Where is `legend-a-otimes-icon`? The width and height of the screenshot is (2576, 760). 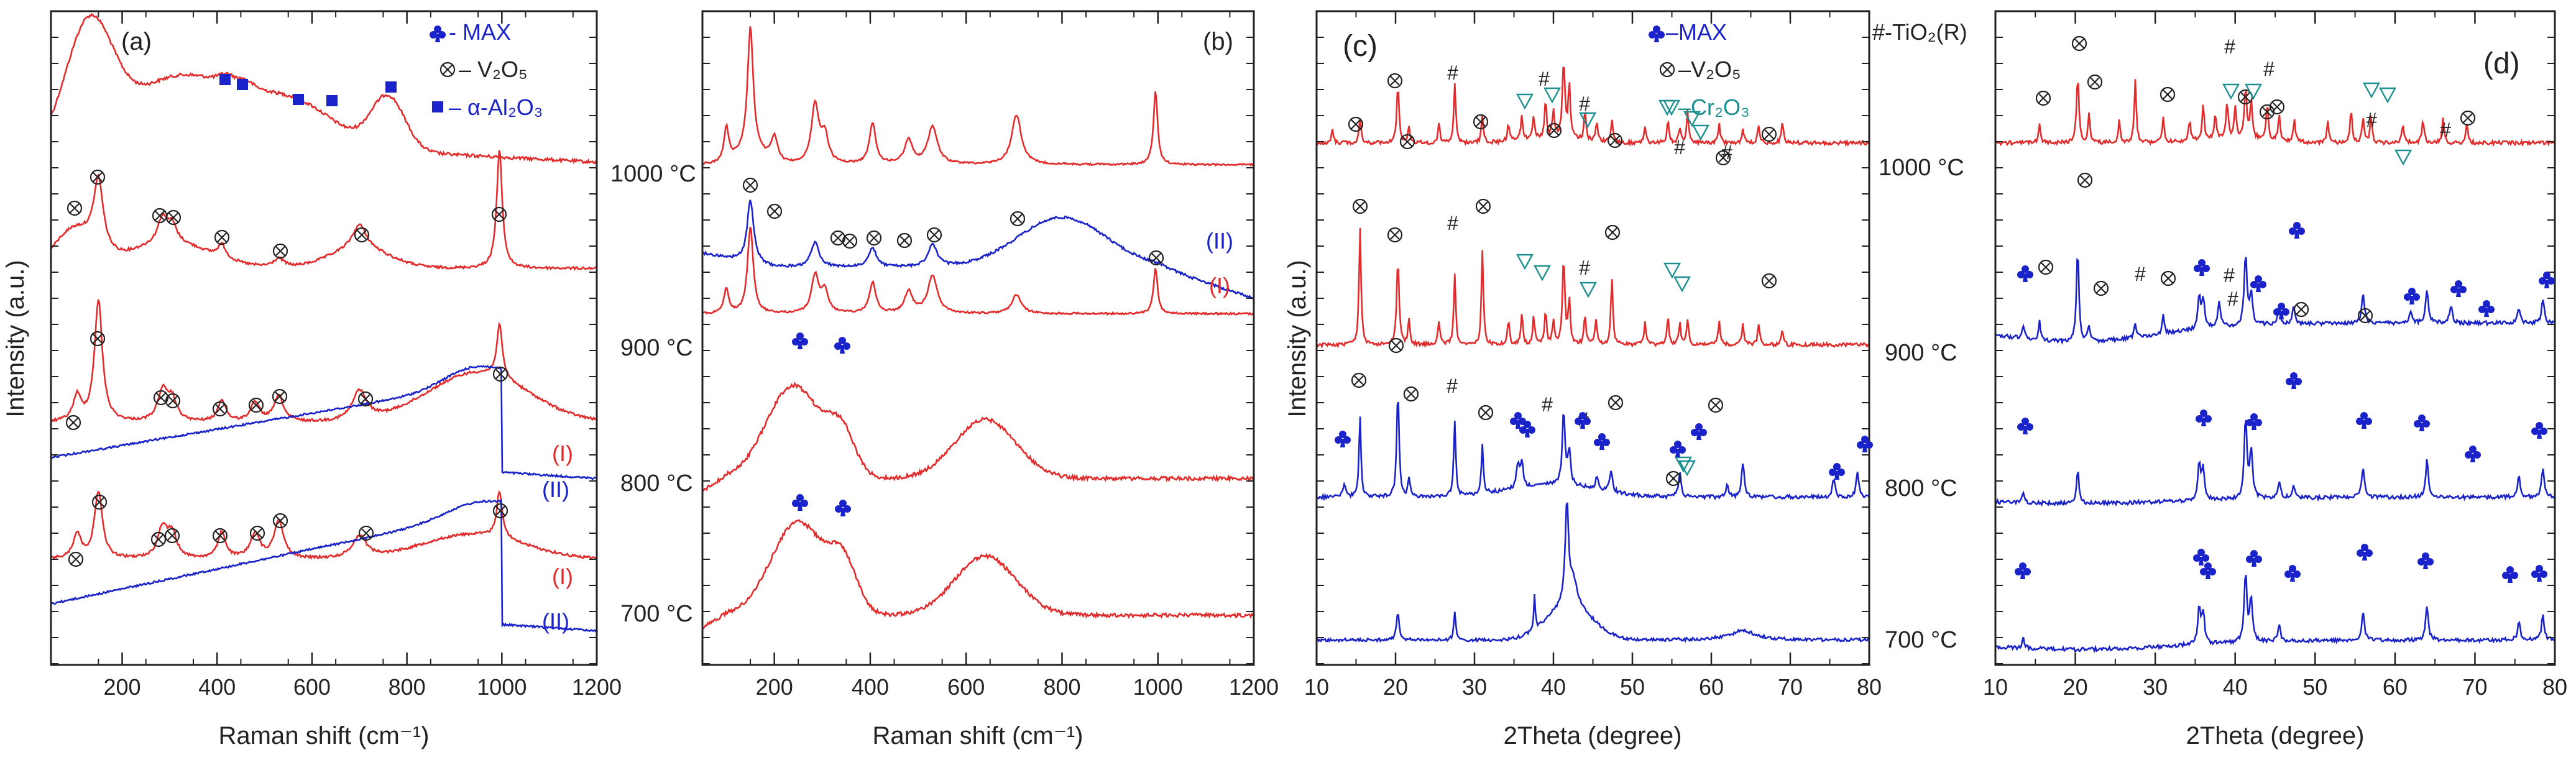
legend-a-otimes-icon is located at coordinates (447, 70).